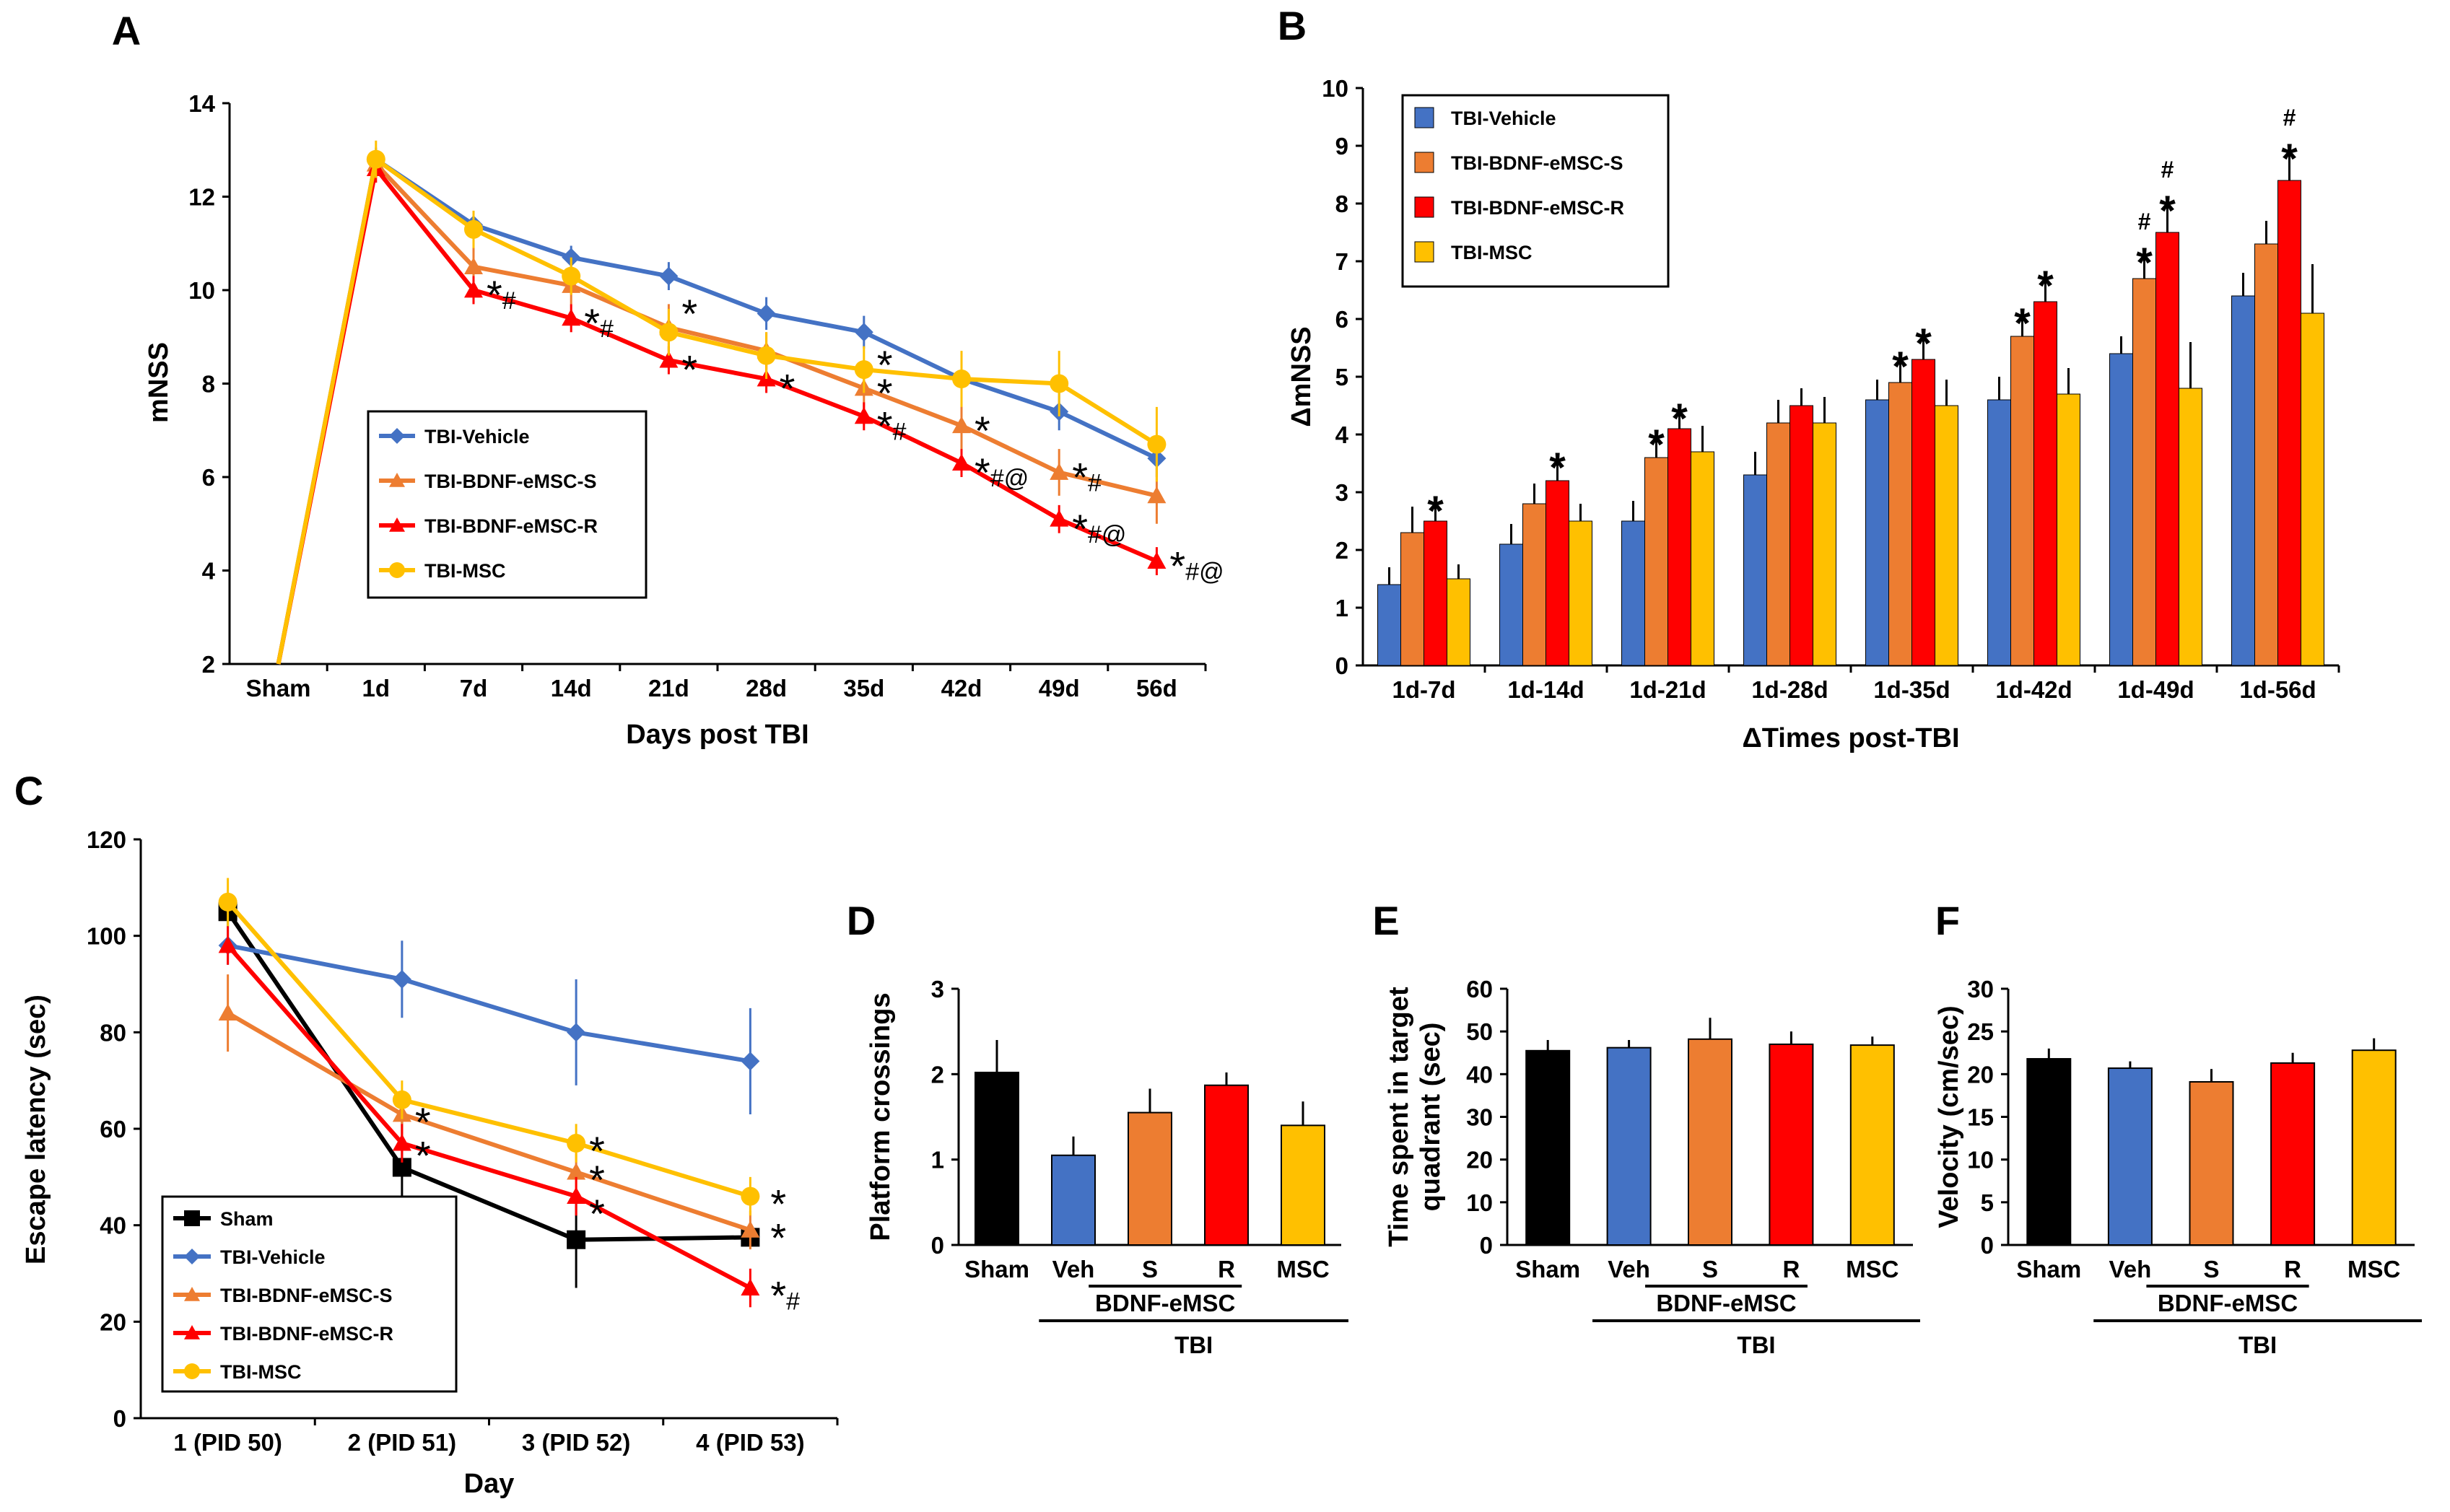  I want to click on y-tick-label: 1, so click(1341, 608).